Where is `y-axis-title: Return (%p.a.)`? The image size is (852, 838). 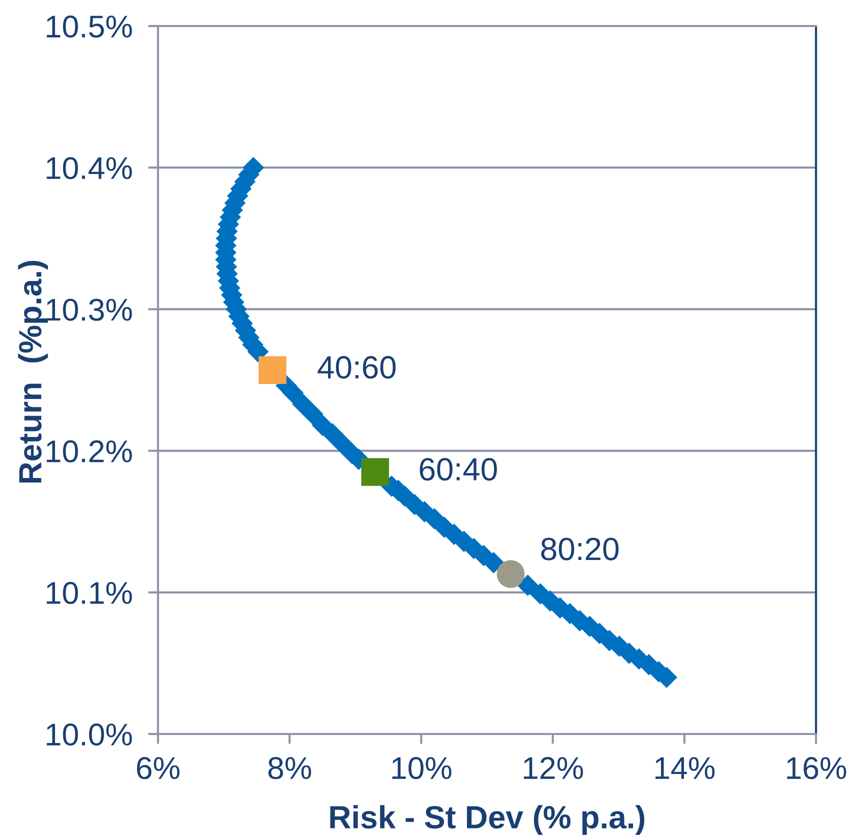 y-axis-title: Return (%p.a.) is located at coordinates (33, 371).